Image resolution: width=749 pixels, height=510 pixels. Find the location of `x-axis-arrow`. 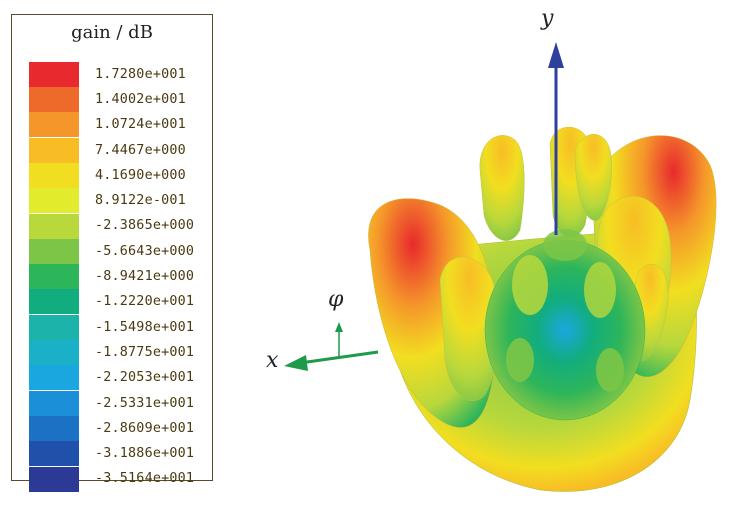

x-axis-arrow is located at coordinates (296, 363).